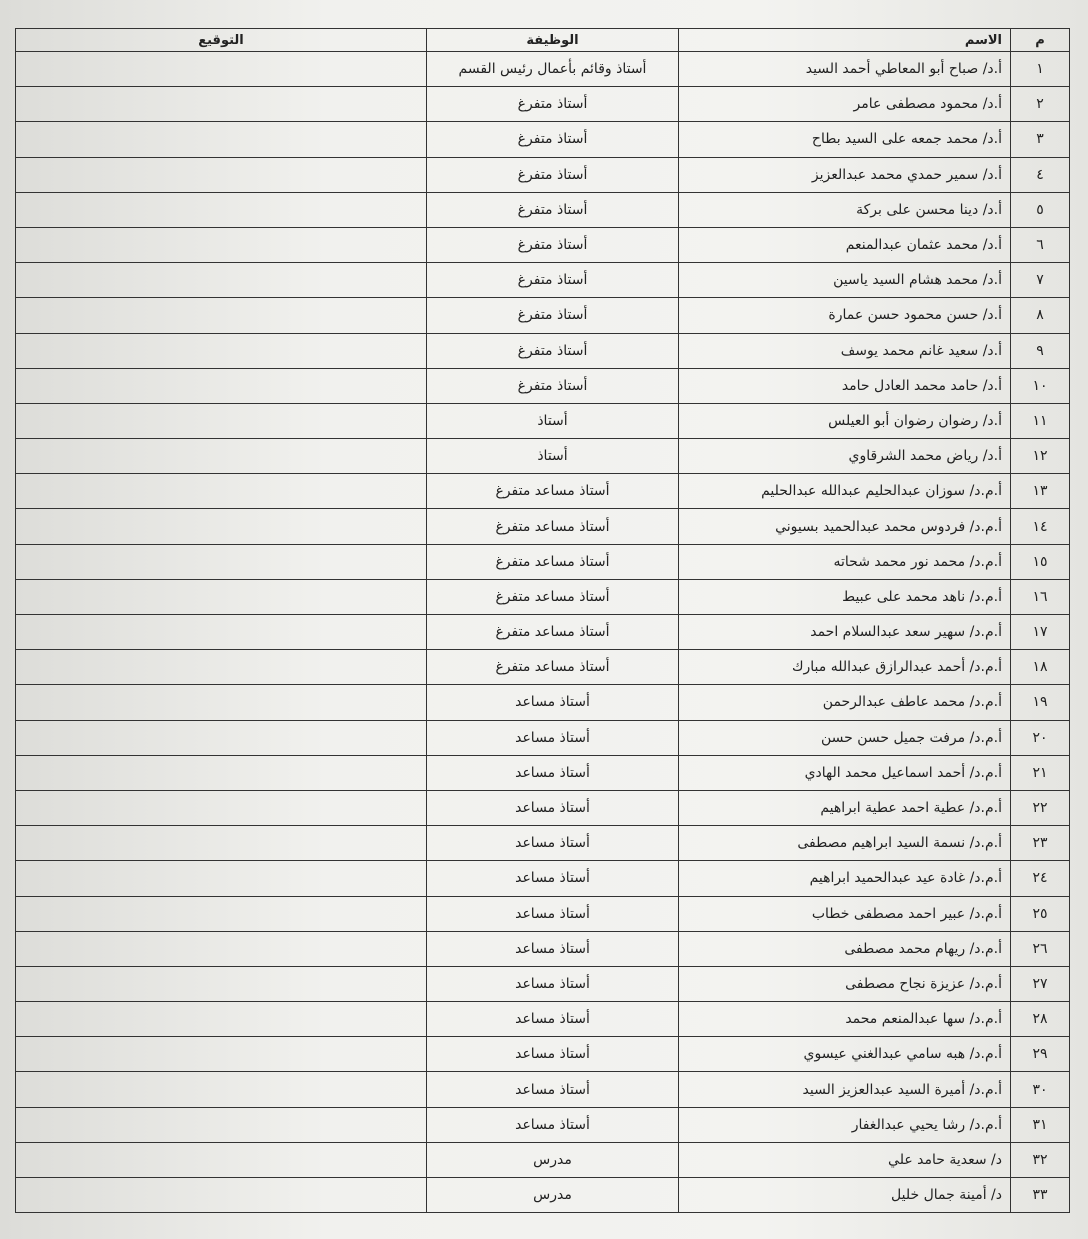  What do you see at coordinates (844, 1195) in the screenshot?
I see `staff-name: د/ أمينة جمال خليل` at bounding box center [844, 1195].